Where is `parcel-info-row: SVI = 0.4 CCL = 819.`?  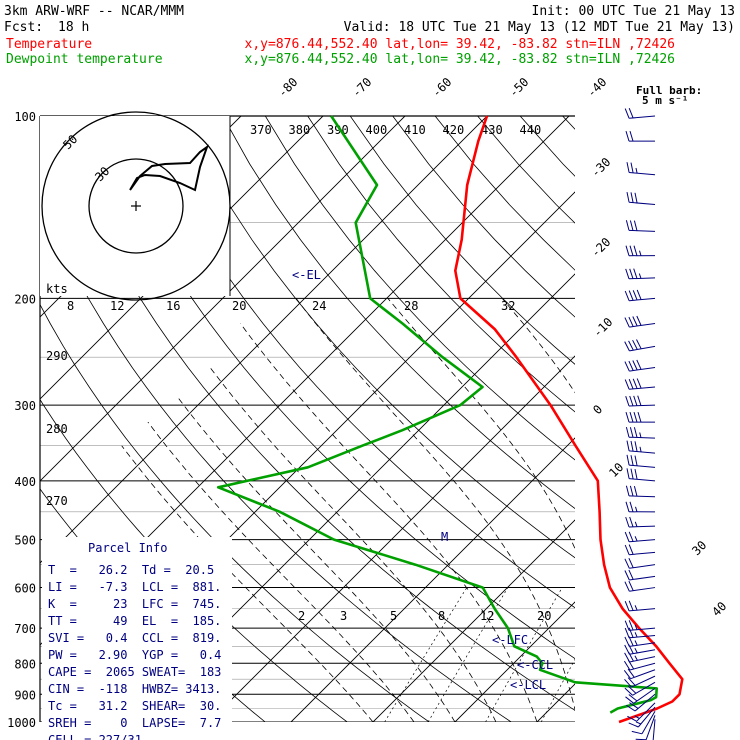
parcel-info-row: SVI = 0.4 CCL = 819. is located at coordinates (134, 638).